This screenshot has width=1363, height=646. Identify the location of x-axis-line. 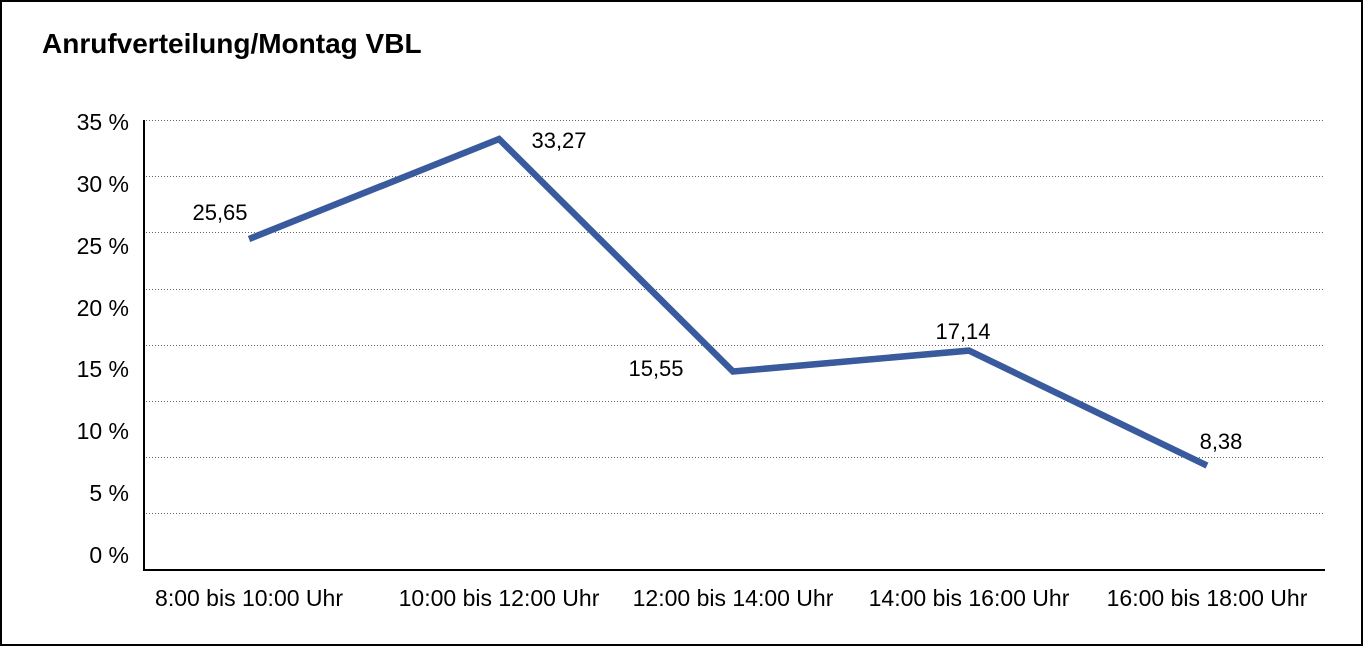
(734, 569).